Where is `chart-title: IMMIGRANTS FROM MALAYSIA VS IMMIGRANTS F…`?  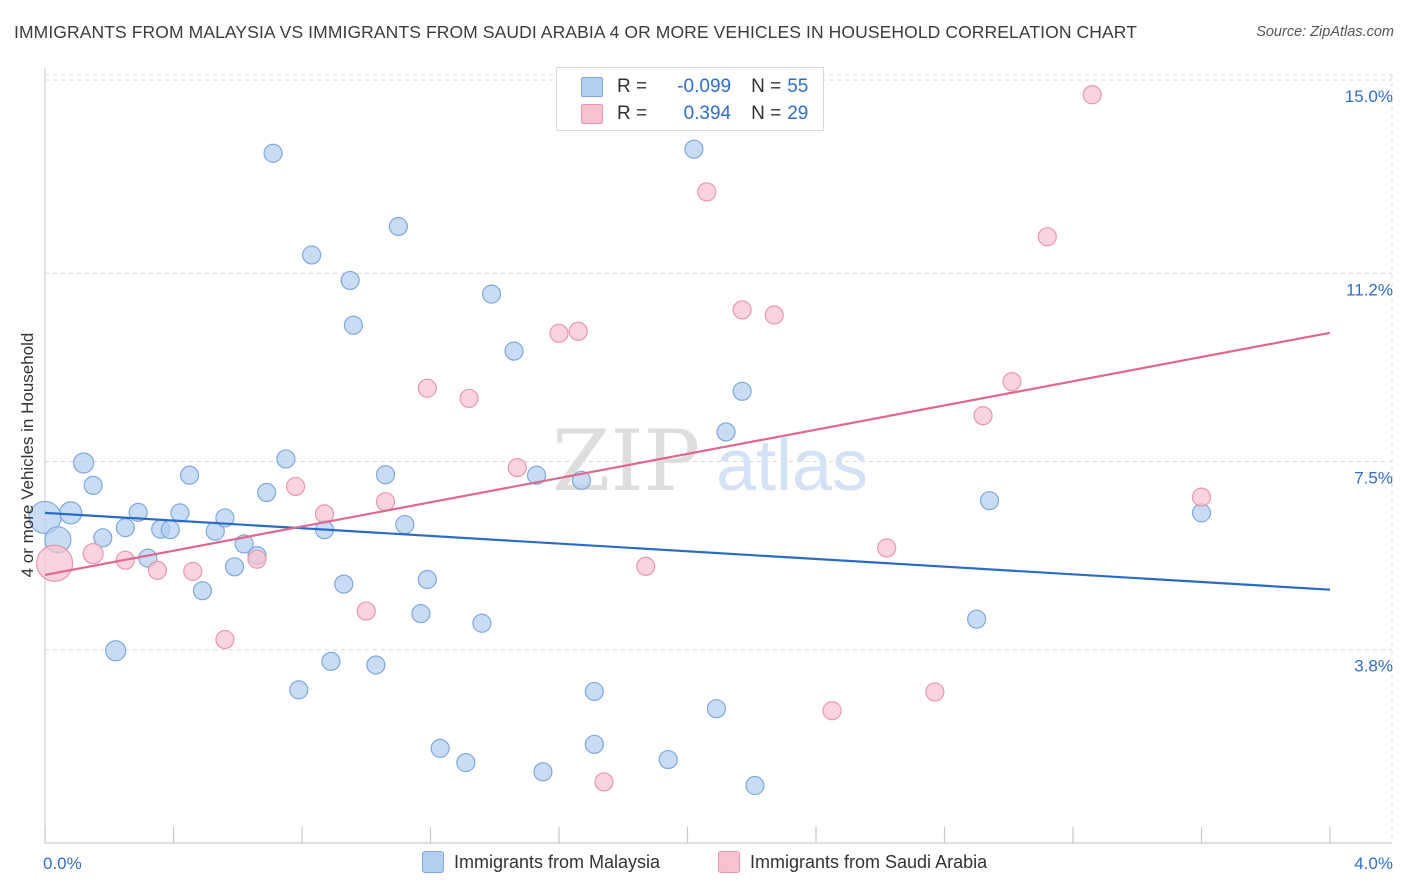 chart-title: IMMIGRANTS FROM MALAYSIA VS IMMIGRANTS F… is located at coordinates (575, 32).